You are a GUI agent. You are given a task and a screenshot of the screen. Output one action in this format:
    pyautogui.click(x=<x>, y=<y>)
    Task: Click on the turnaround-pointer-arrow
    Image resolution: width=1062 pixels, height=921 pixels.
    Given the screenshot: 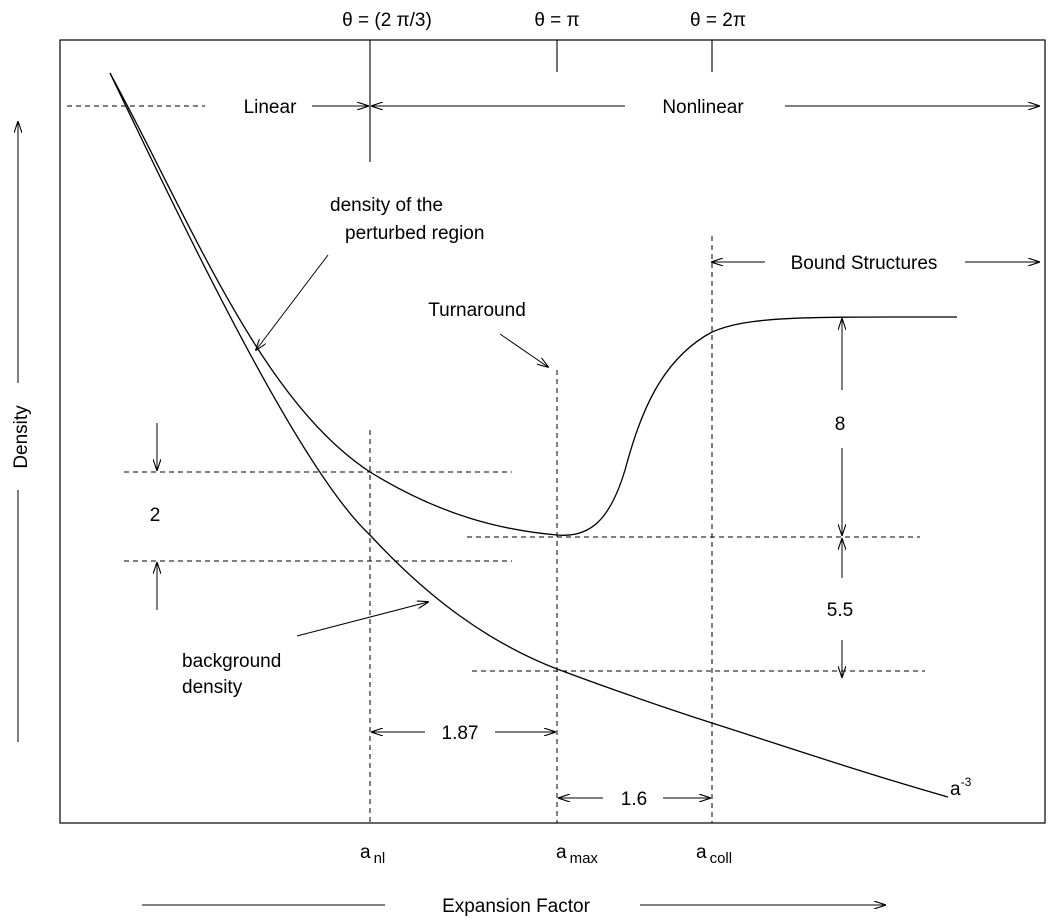 What is the action you would take?
    pyautogui.click(x=523, y=350)
    